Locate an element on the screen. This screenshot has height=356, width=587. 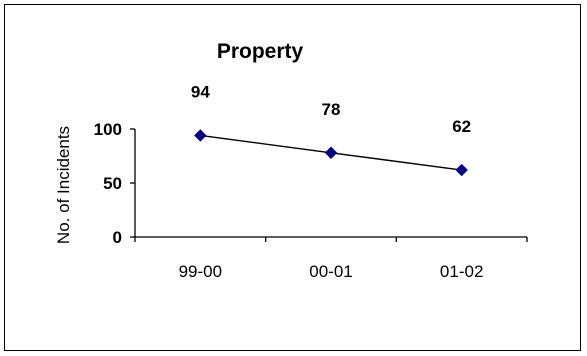
x-tick-label: 99-00 is located at coordinates (200, 271).